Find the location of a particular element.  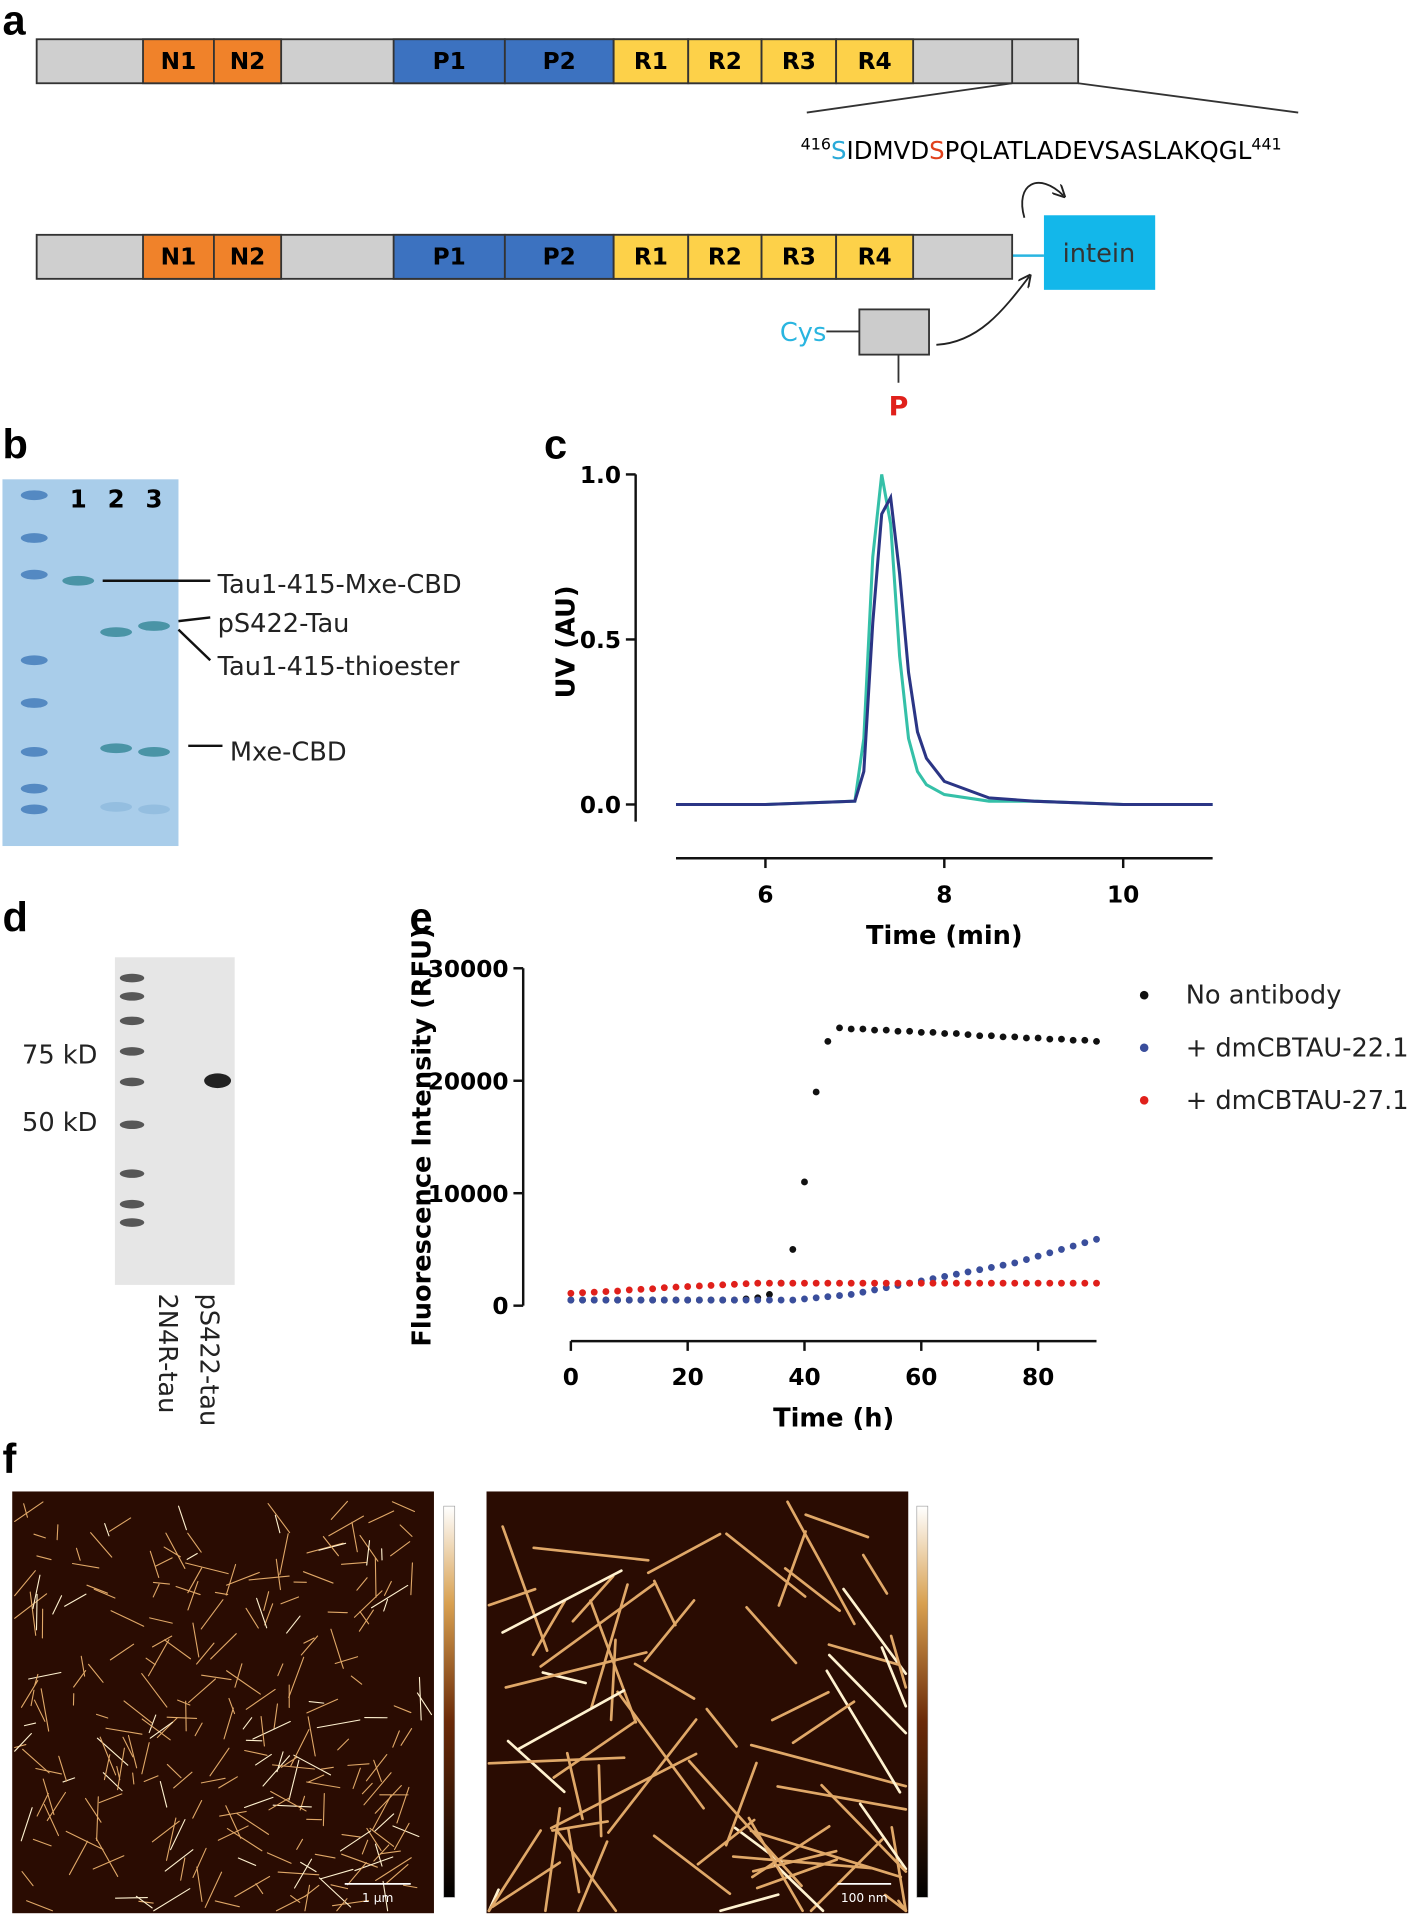

domain-label: N1 is located at coordinates (179, 61).